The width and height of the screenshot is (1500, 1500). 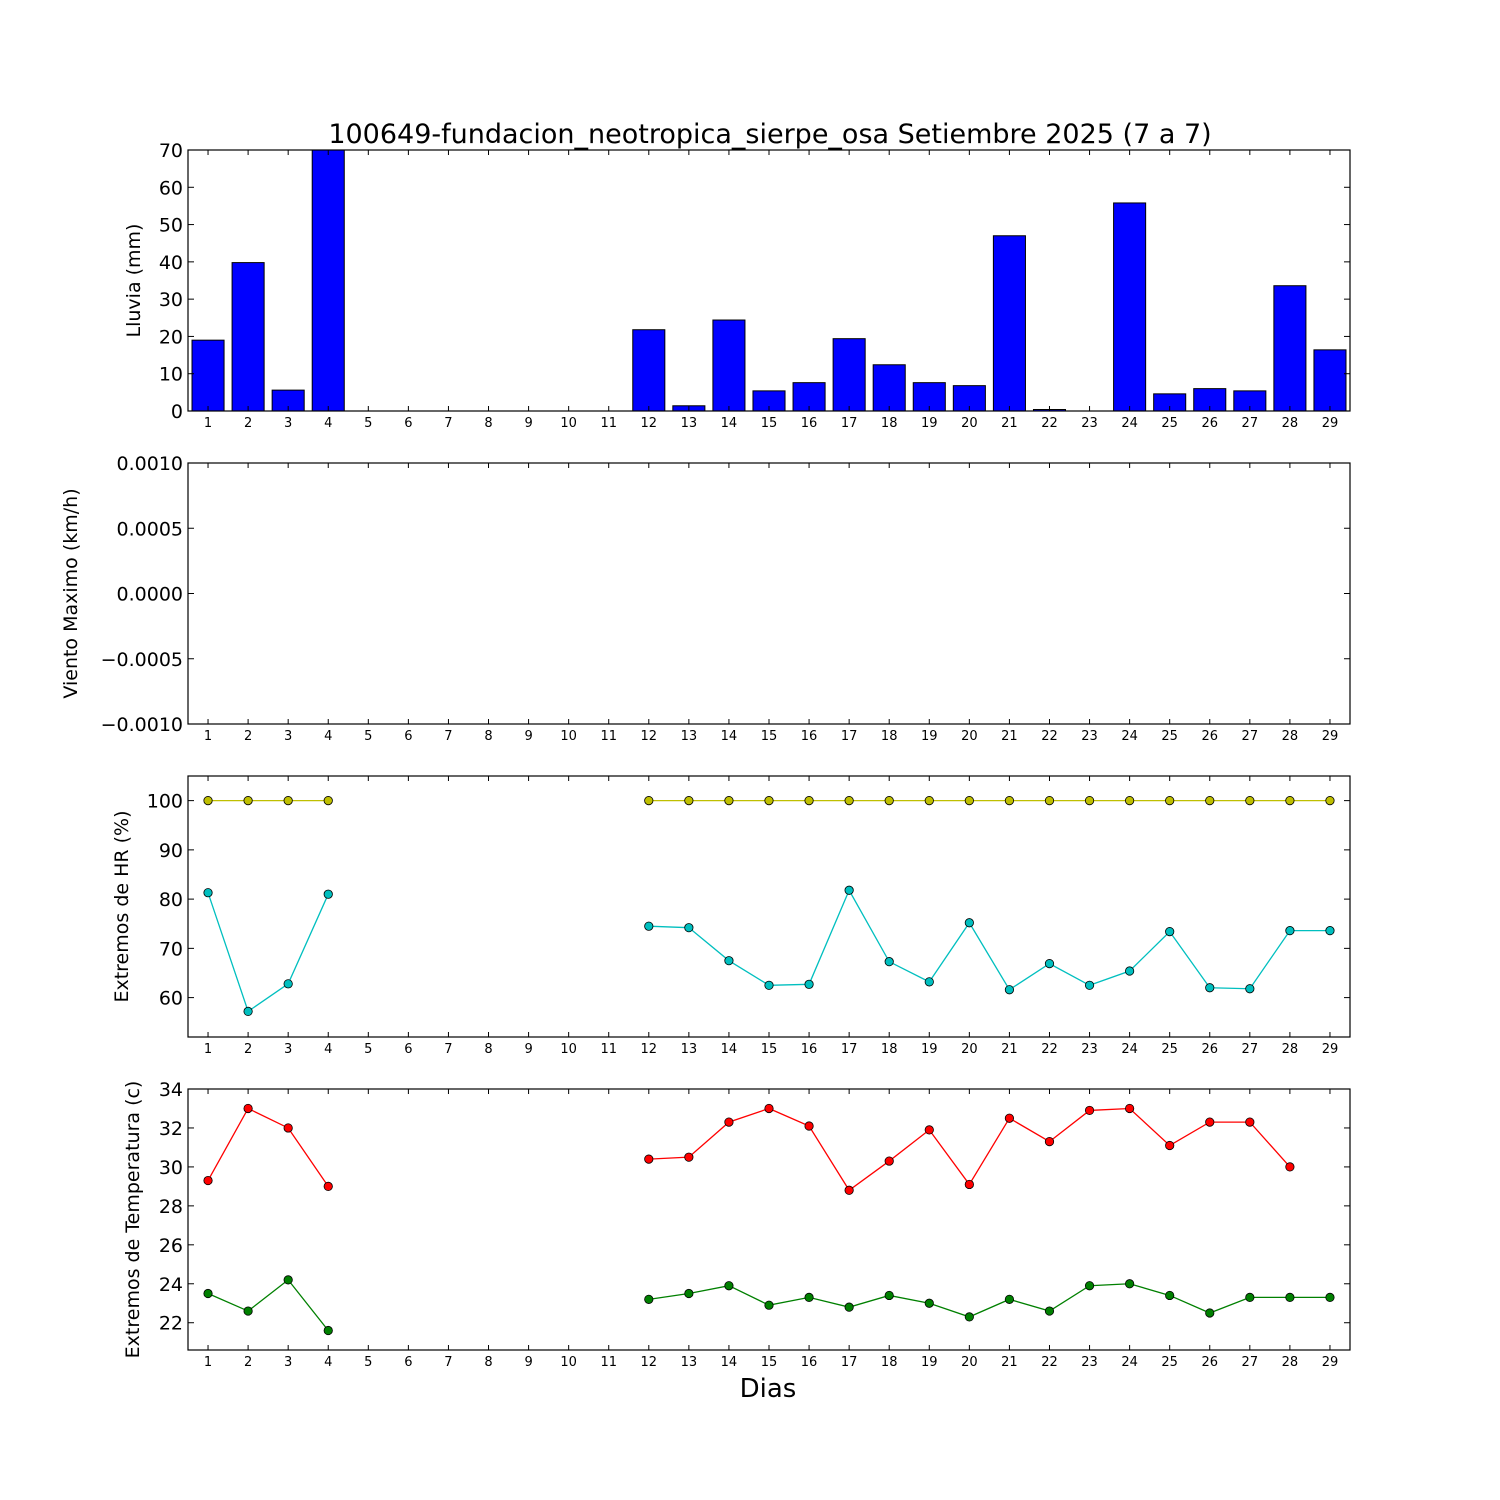 I want to click on series-2-line, so click(x=989, y=1300).